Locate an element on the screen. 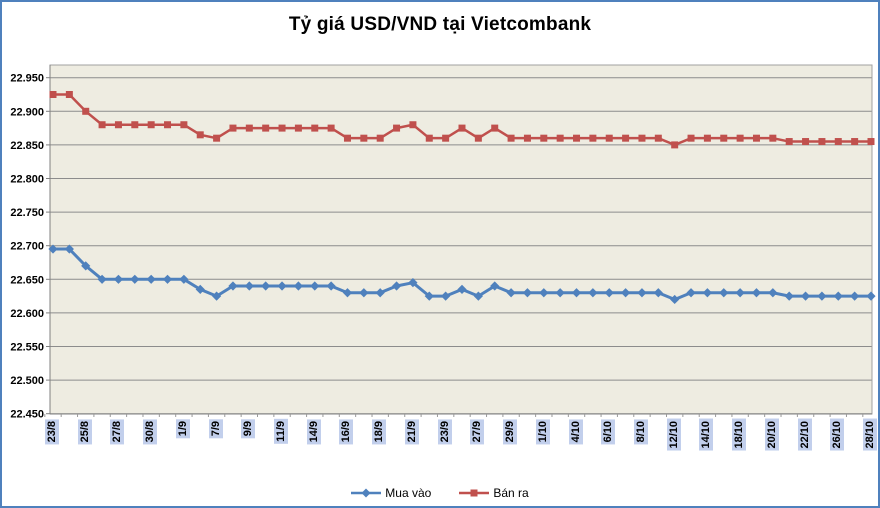  chart-legend: Mua vào Bán ra is located at coordinates (440, 493).